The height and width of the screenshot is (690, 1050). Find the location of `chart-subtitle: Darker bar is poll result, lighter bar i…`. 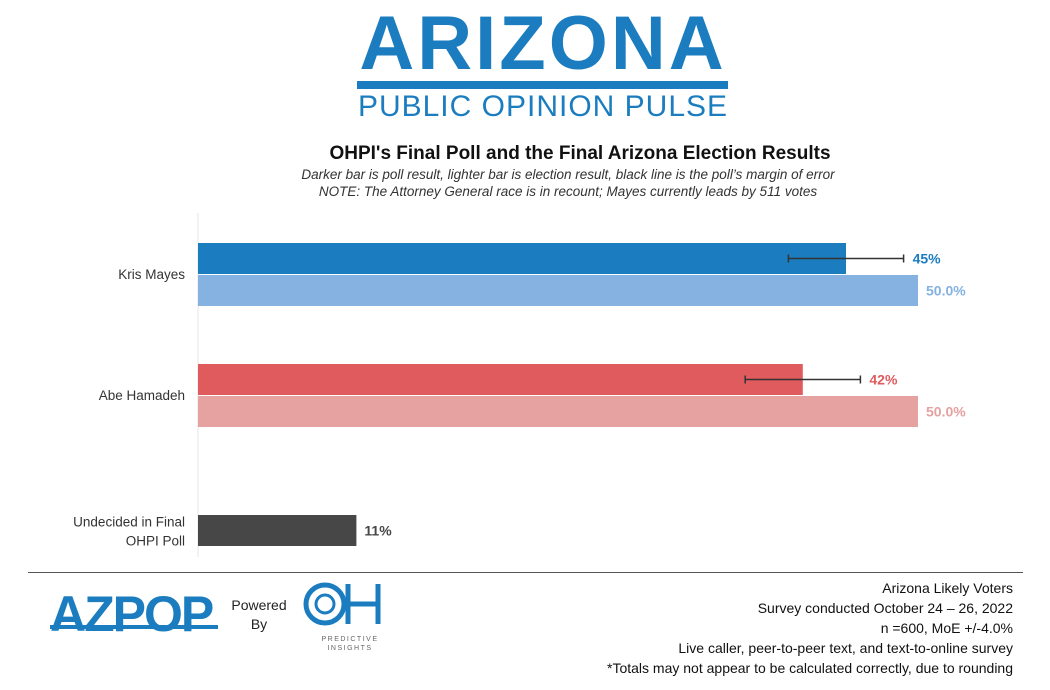

chart-subtitle: Darker bar is poll result, lighter bar i… is located at coordinates (568, 174).